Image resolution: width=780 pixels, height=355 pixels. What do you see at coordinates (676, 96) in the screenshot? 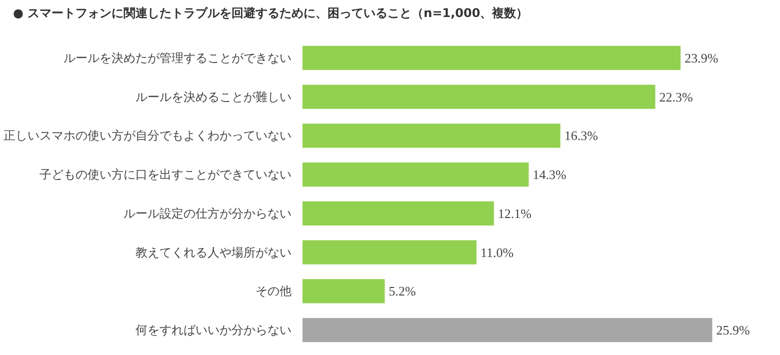
I see `data-label: 22.3%` at bounding box center [676, 96].